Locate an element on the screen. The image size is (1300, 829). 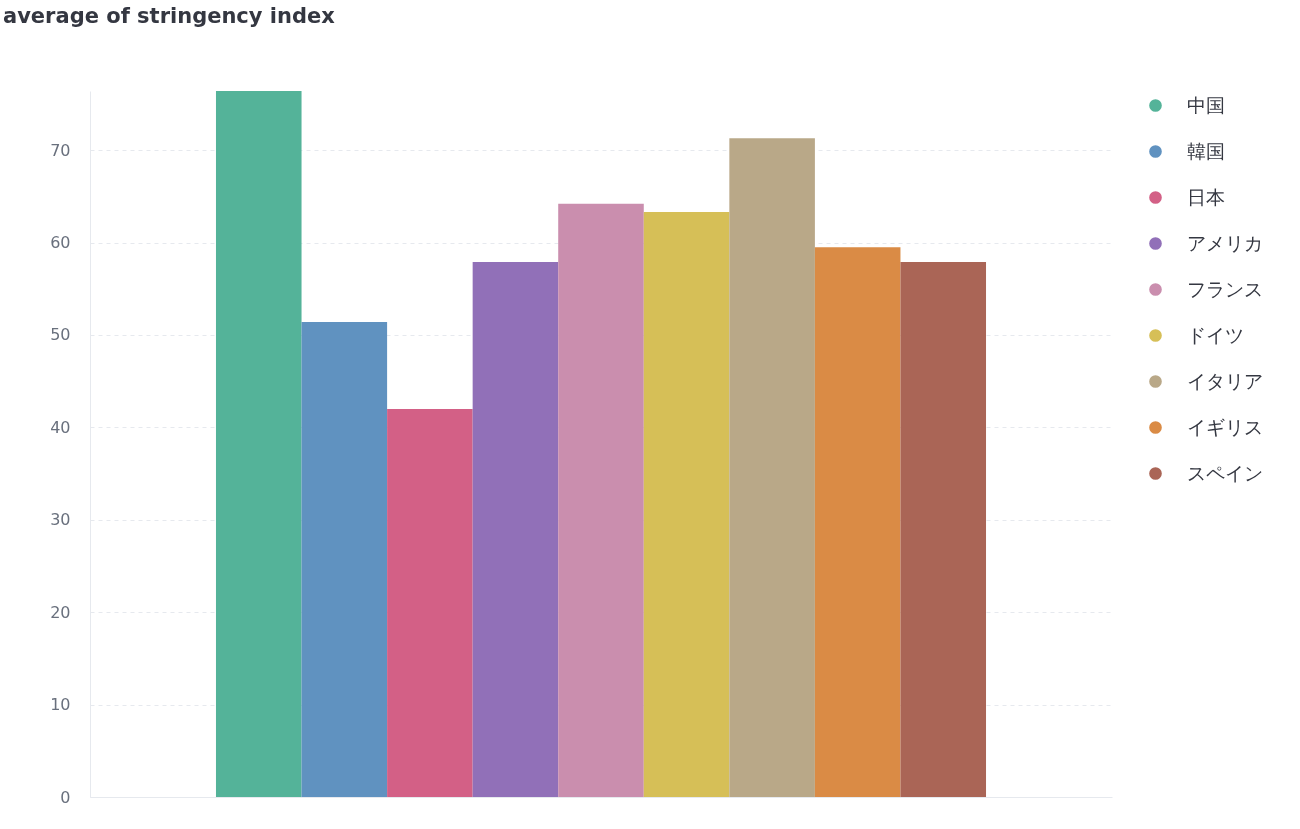
legend-label: スペイン is located at coordinates (1225, 472).